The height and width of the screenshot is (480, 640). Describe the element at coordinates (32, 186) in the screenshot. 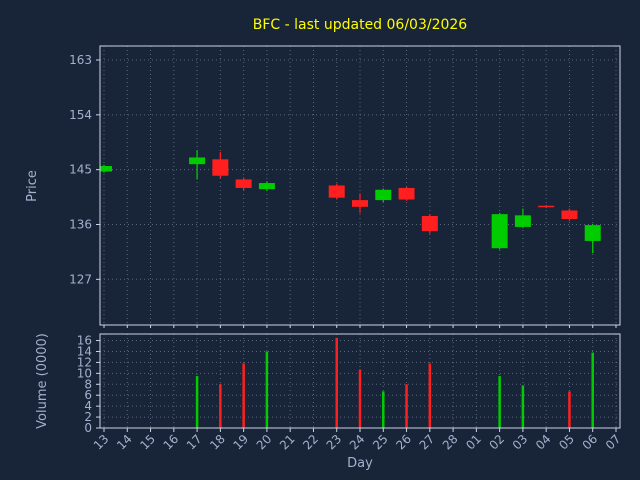

I see `price-axis-label: Price` at that location.